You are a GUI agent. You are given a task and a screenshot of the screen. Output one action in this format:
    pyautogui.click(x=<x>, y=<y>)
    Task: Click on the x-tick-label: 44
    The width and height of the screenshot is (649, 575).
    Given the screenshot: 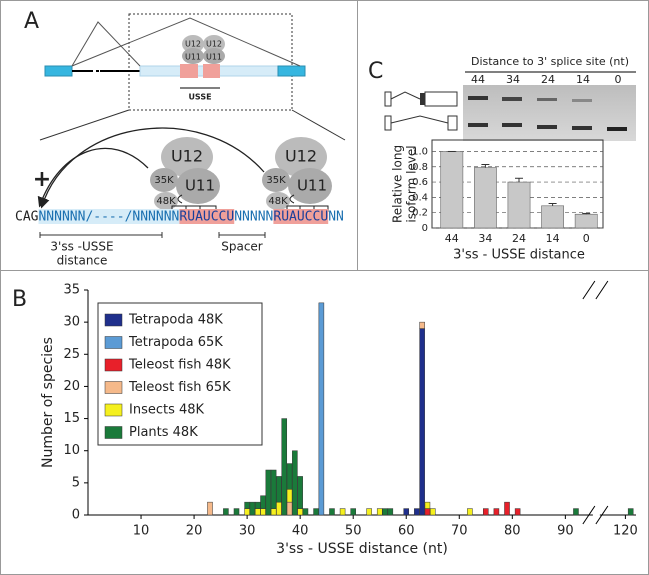 What is the action you would take?
    pyautogui.click(x=452, y=238)
    